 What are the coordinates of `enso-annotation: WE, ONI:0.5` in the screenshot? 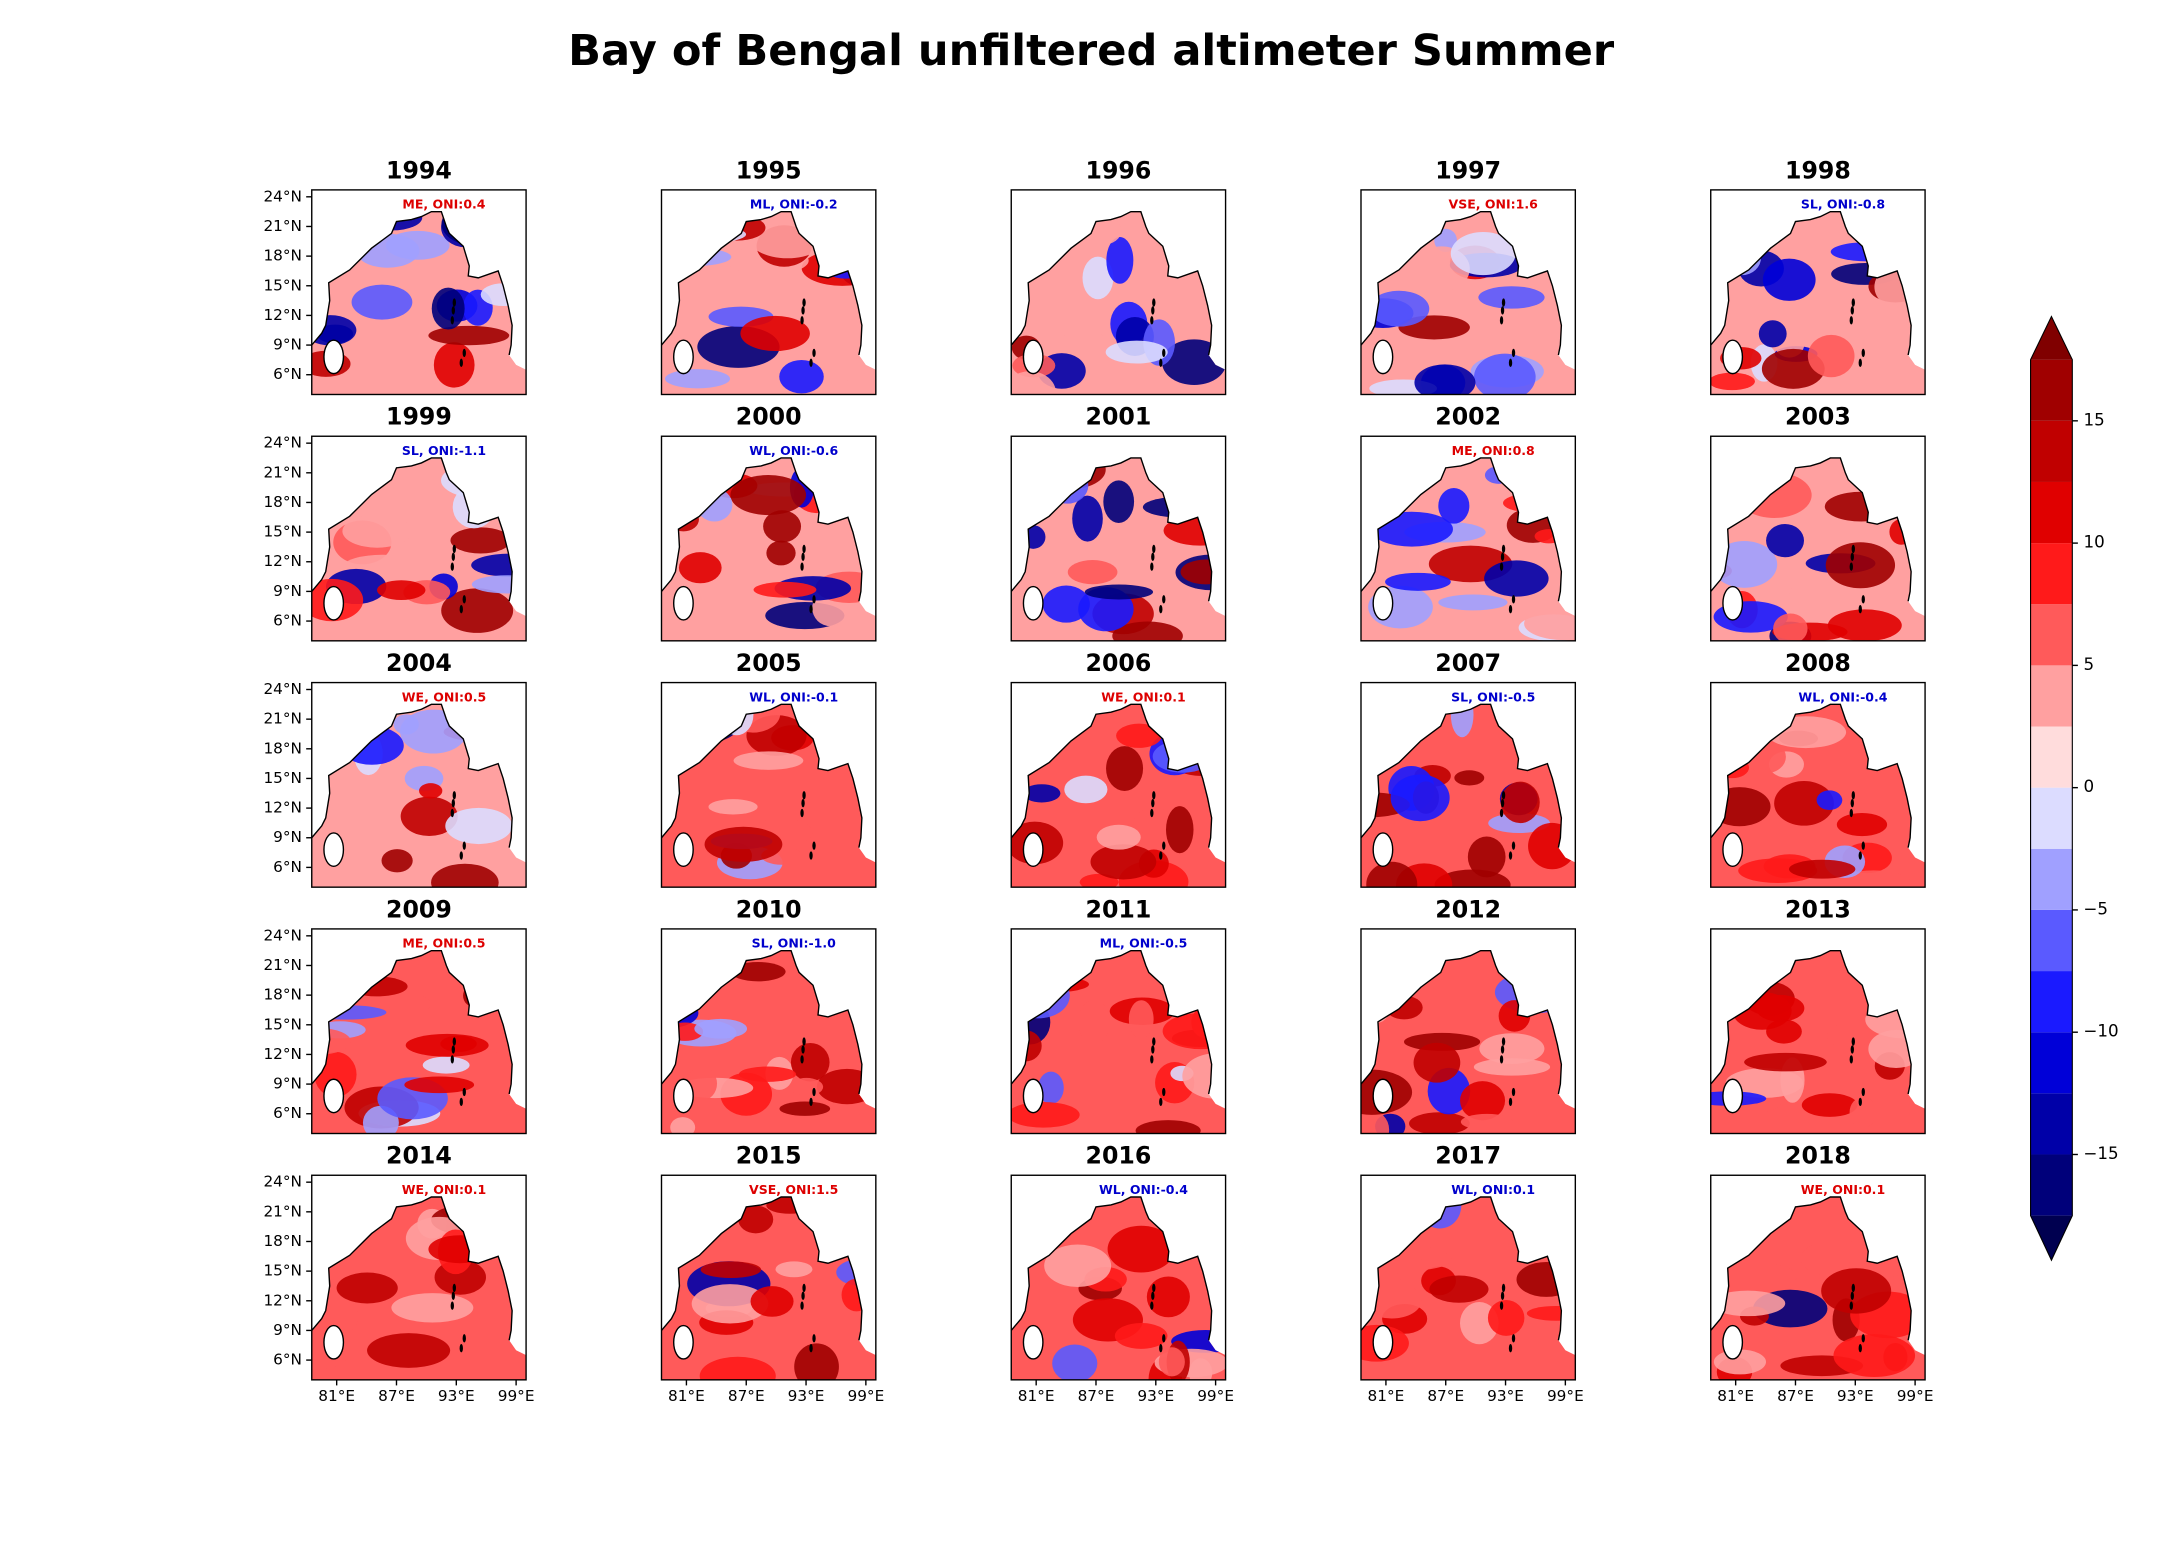 It's located at (444, 696).